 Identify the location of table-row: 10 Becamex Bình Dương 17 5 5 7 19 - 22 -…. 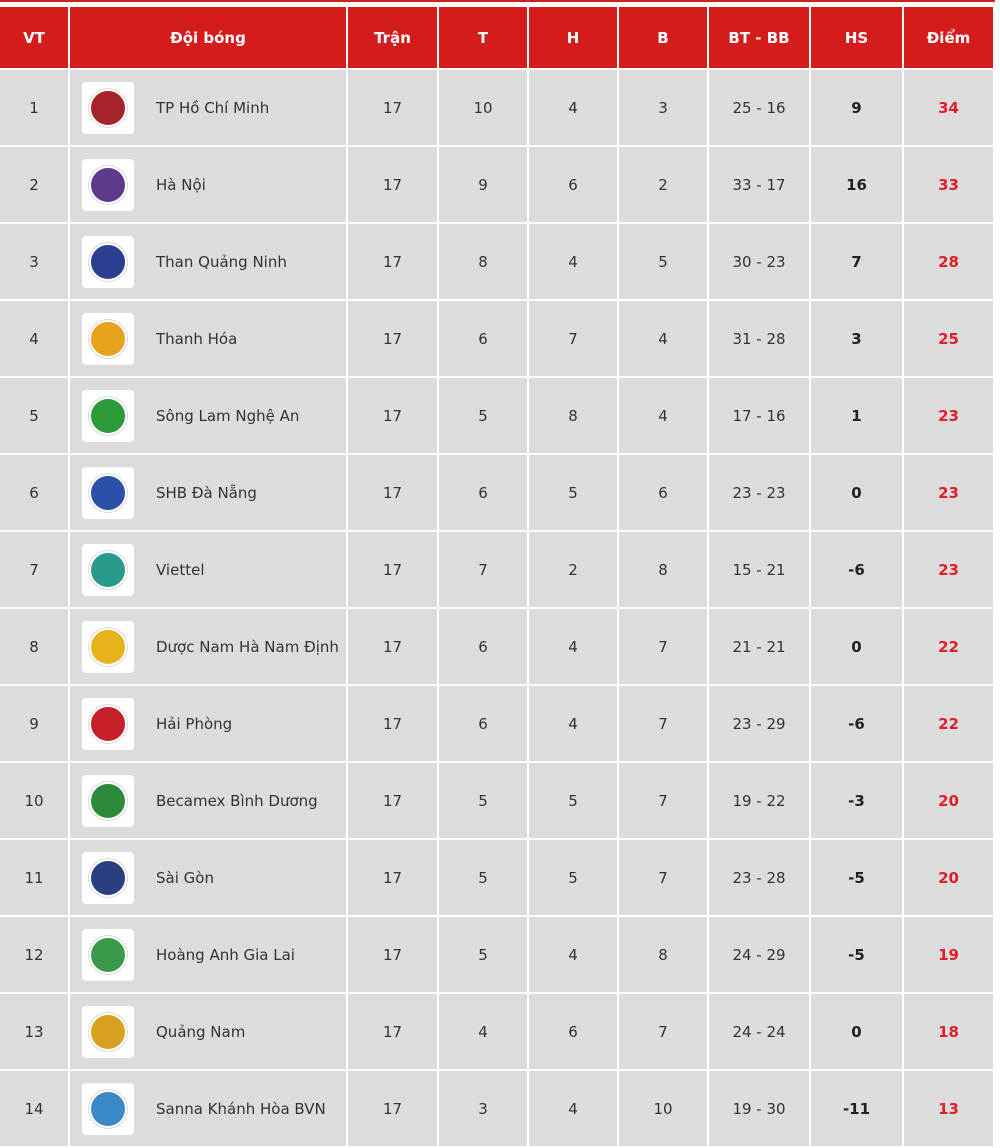
(496, 800).